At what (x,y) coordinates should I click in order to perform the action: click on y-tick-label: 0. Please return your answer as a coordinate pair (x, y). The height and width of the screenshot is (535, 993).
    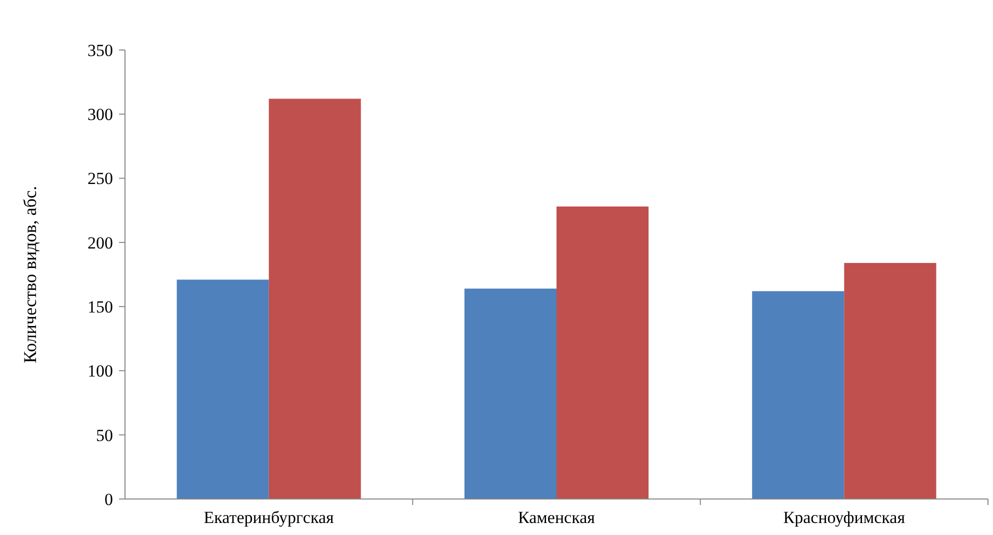
    Looking at the image, I should click on (108, 499).